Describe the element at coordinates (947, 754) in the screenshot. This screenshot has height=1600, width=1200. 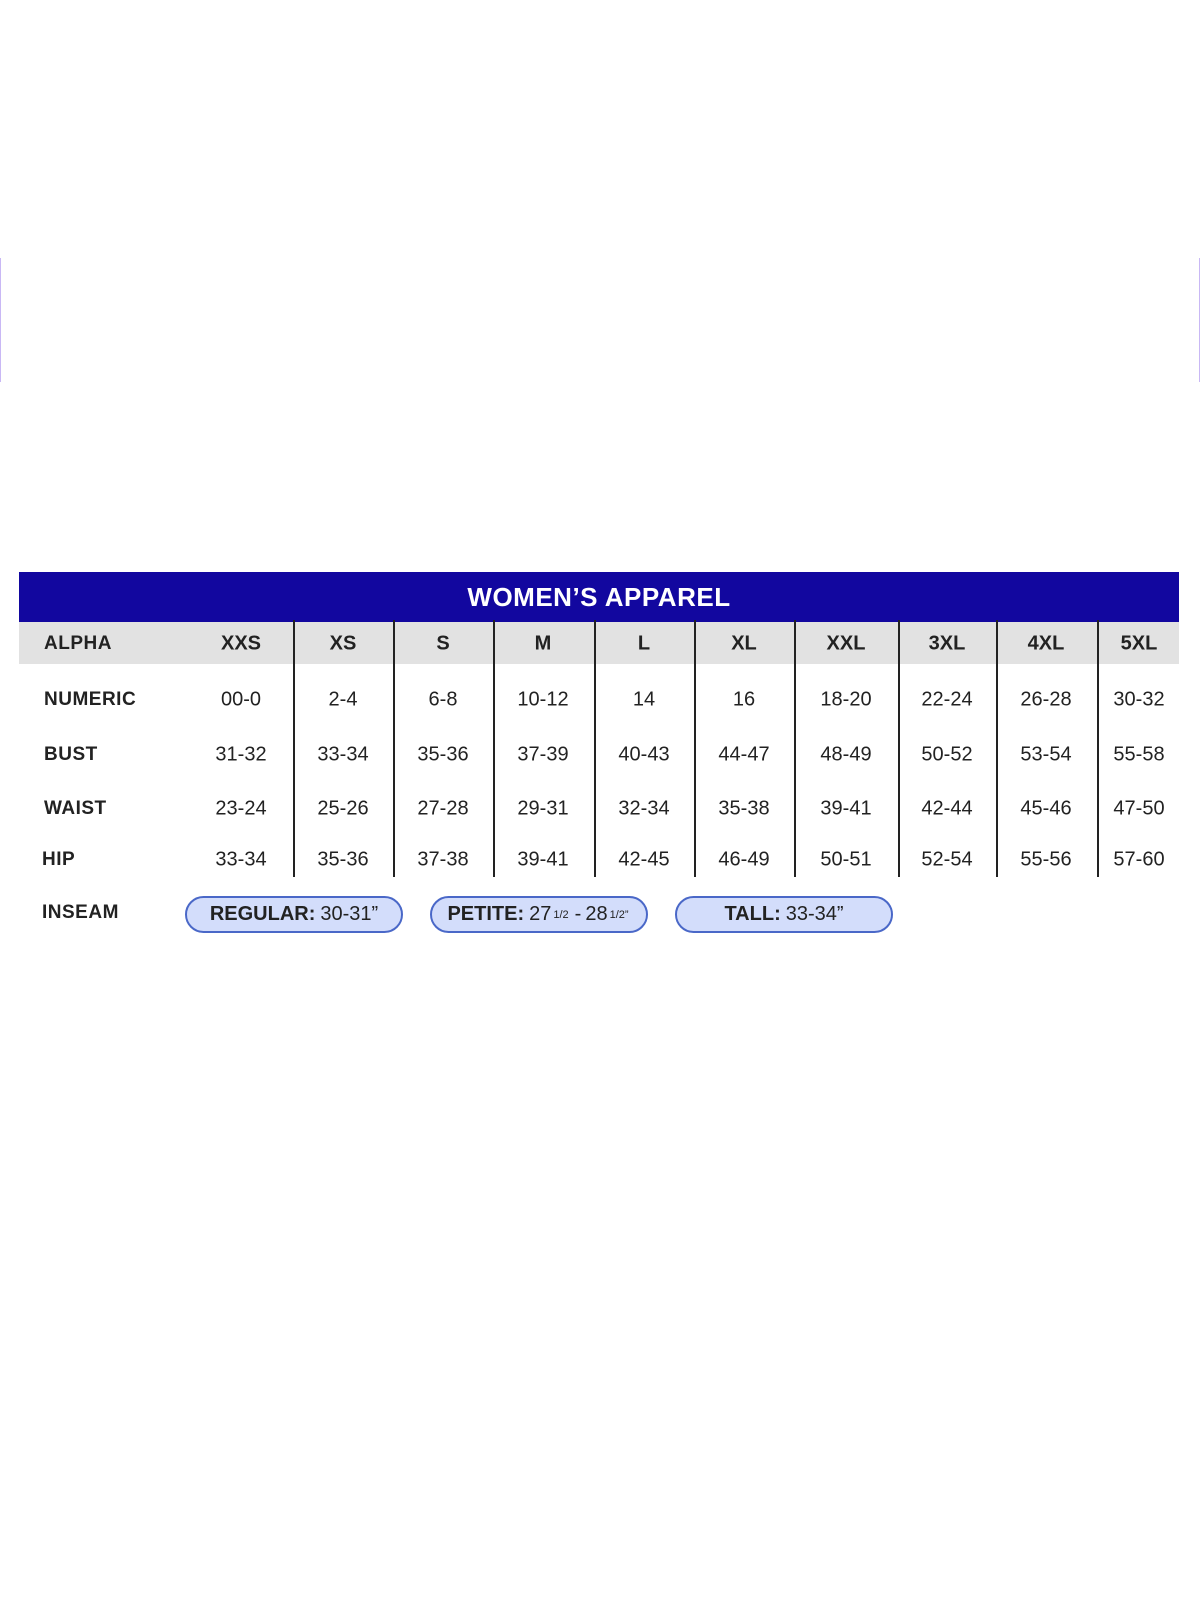
I see `table-cell: 50-52` at that location.